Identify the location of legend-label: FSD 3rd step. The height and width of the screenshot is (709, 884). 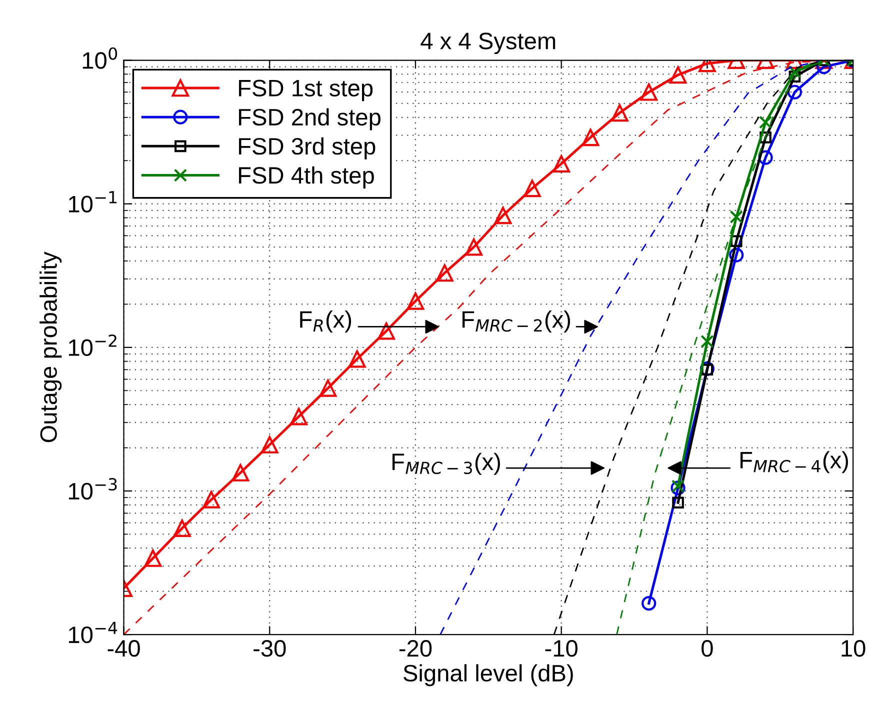
(307, 148).